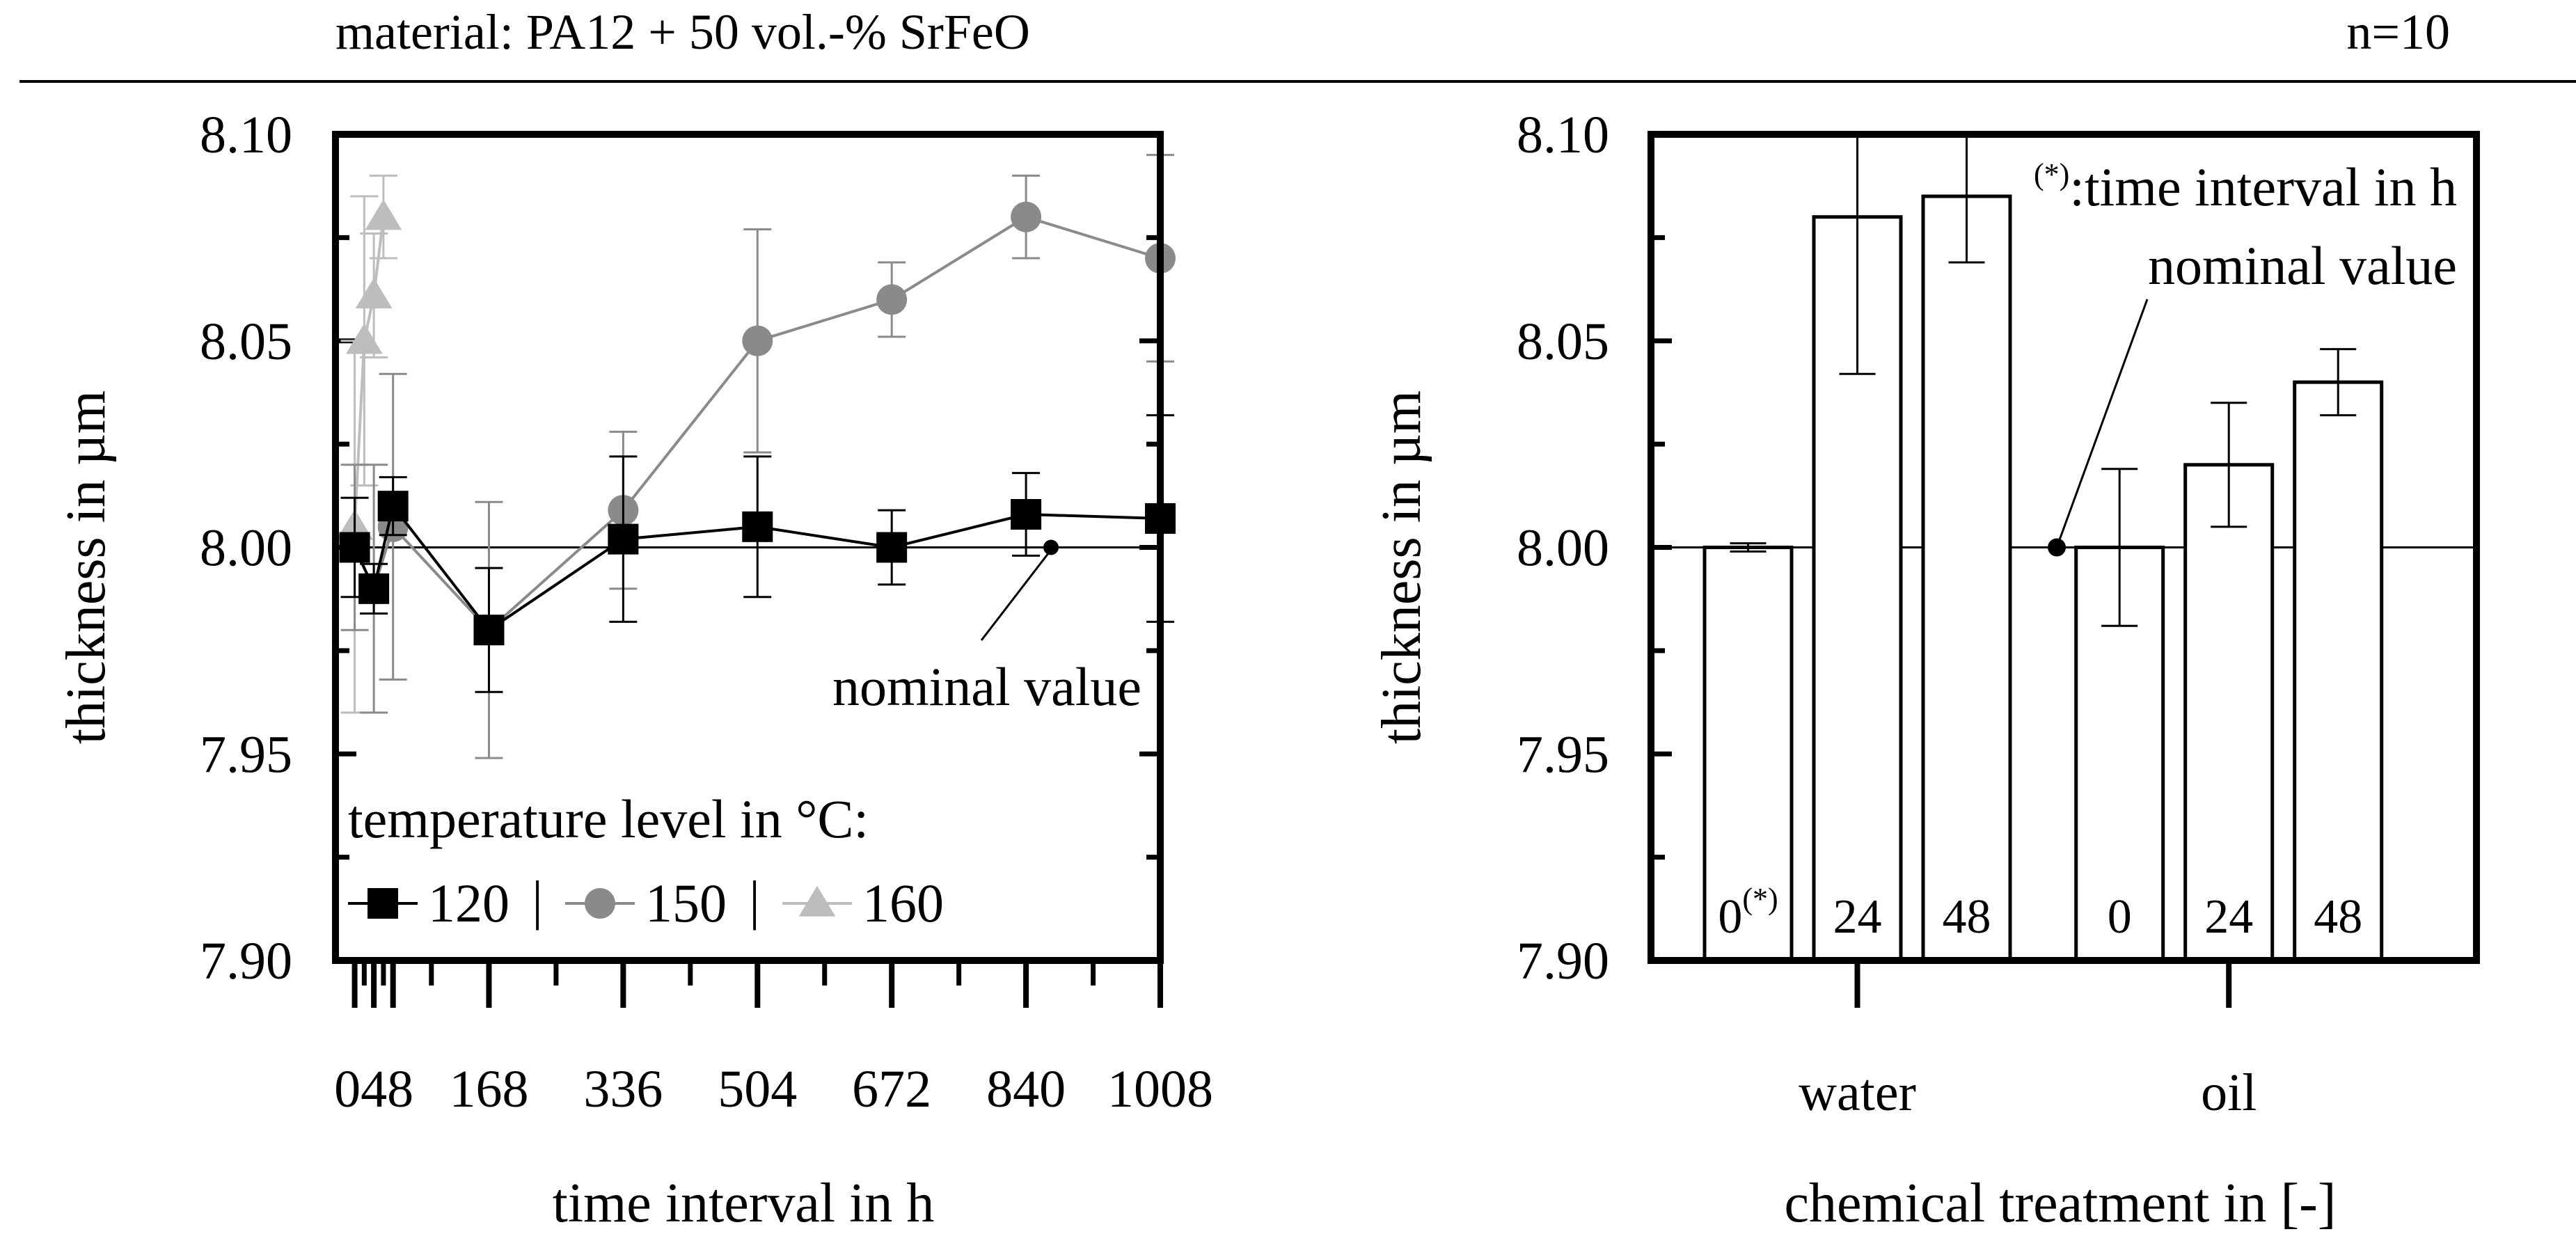 The width and height of the screenshot is (2576, 1250). What do you see at coordinates (468, 903) in the screenshot?
I see `legend-120-label: 120` at bounding box center [468, 903].